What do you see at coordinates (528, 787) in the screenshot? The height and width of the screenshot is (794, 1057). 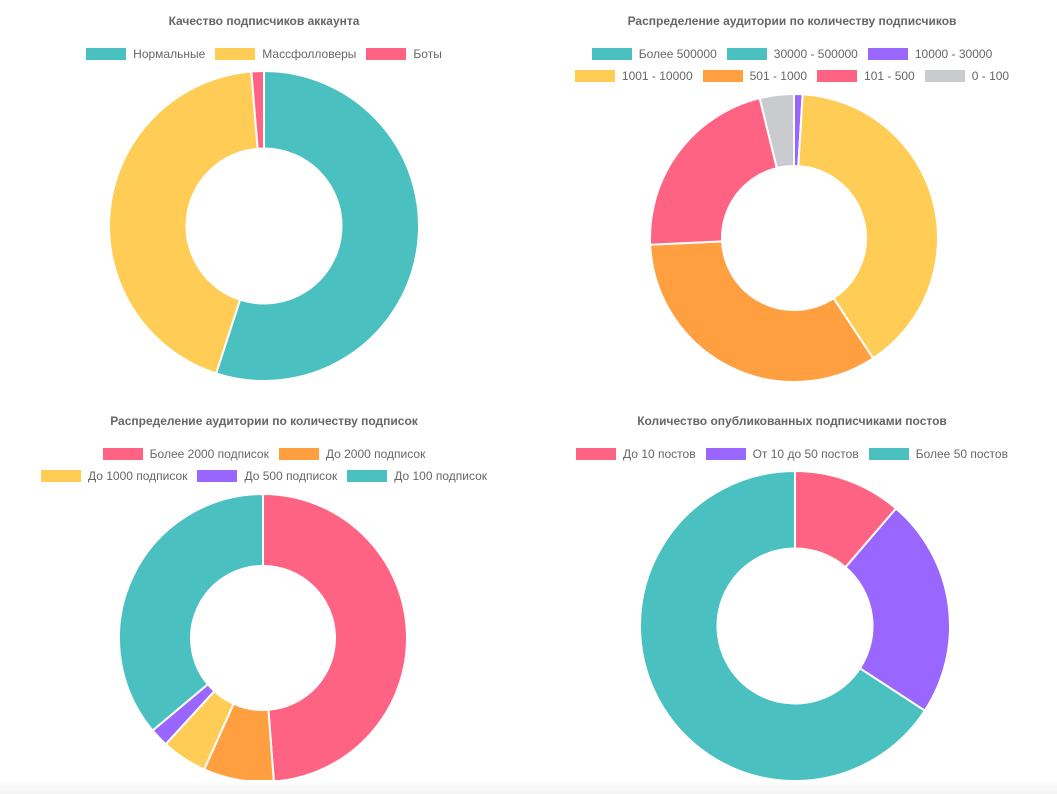 I see `page-bottom-edge` at bounding box center [528, 787].